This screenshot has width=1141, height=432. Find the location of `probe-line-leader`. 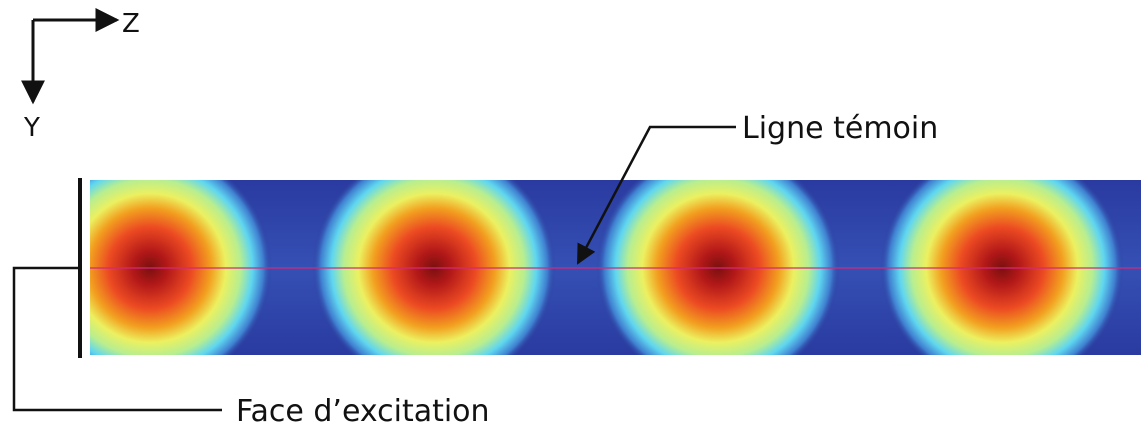

probe-line-leader is located at coordinates (656, 195).